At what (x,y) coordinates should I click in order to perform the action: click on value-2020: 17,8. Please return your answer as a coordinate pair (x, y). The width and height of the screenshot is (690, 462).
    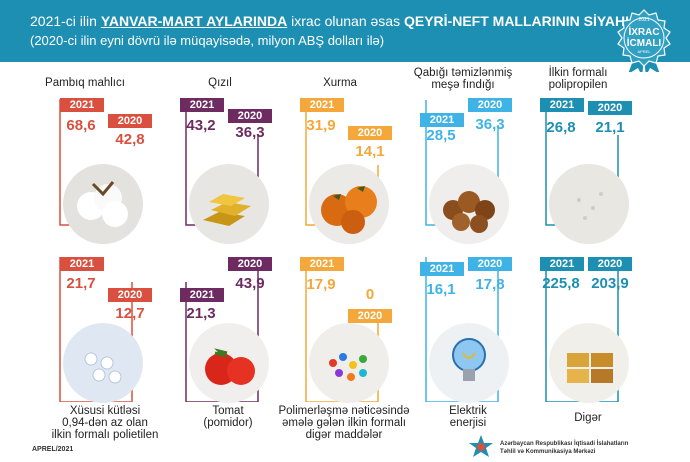
    Looking at the image, I should click on (490, 284).